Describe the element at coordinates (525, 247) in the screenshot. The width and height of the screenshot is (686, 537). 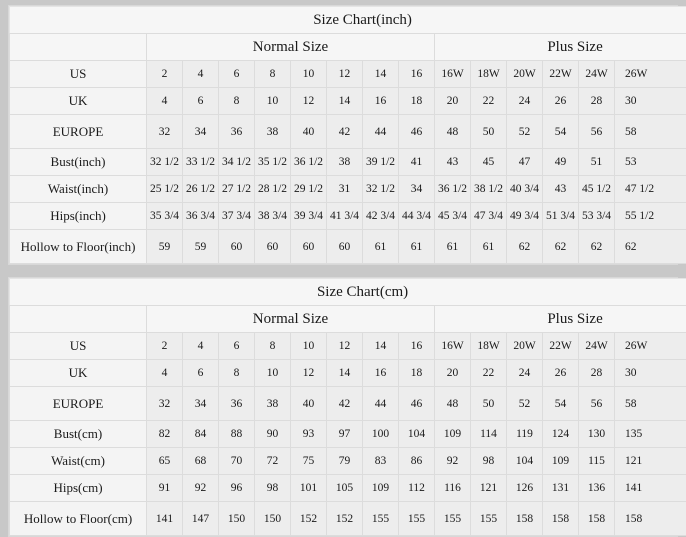
I see `cell-value: 62` at that location.